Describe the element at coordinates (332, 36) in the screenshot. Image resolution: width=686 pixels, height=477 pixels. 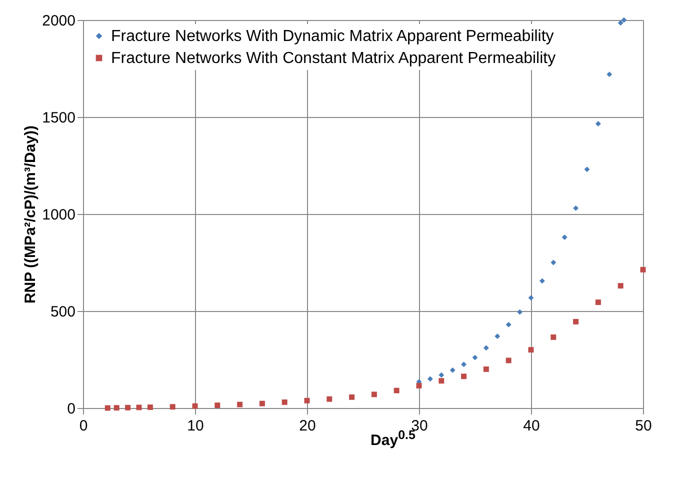
I see `legend-label: Fracture Networks With Dynamic Matrix Apparent Permeability` at that location.